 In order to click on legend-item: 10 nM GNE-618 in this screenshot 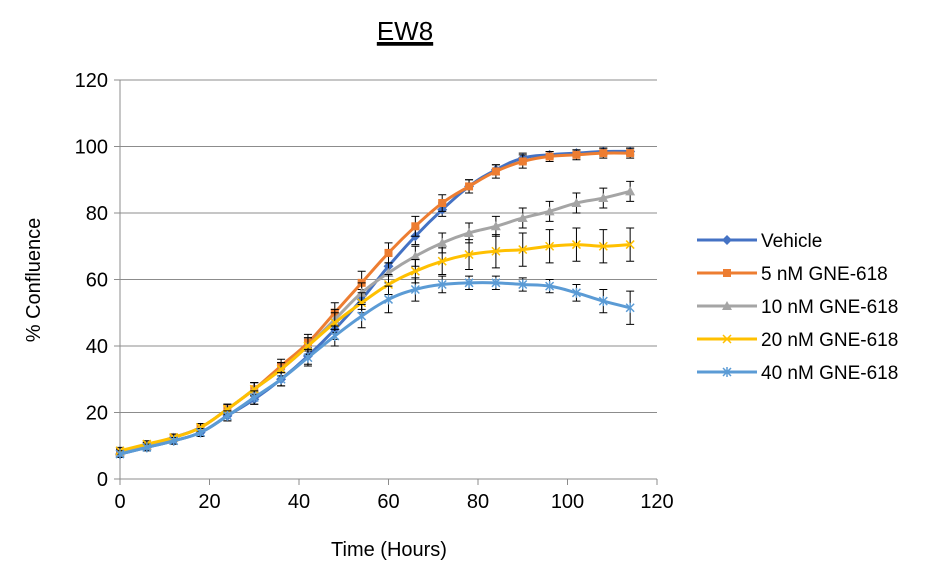, I will do `click(797, 307)`.